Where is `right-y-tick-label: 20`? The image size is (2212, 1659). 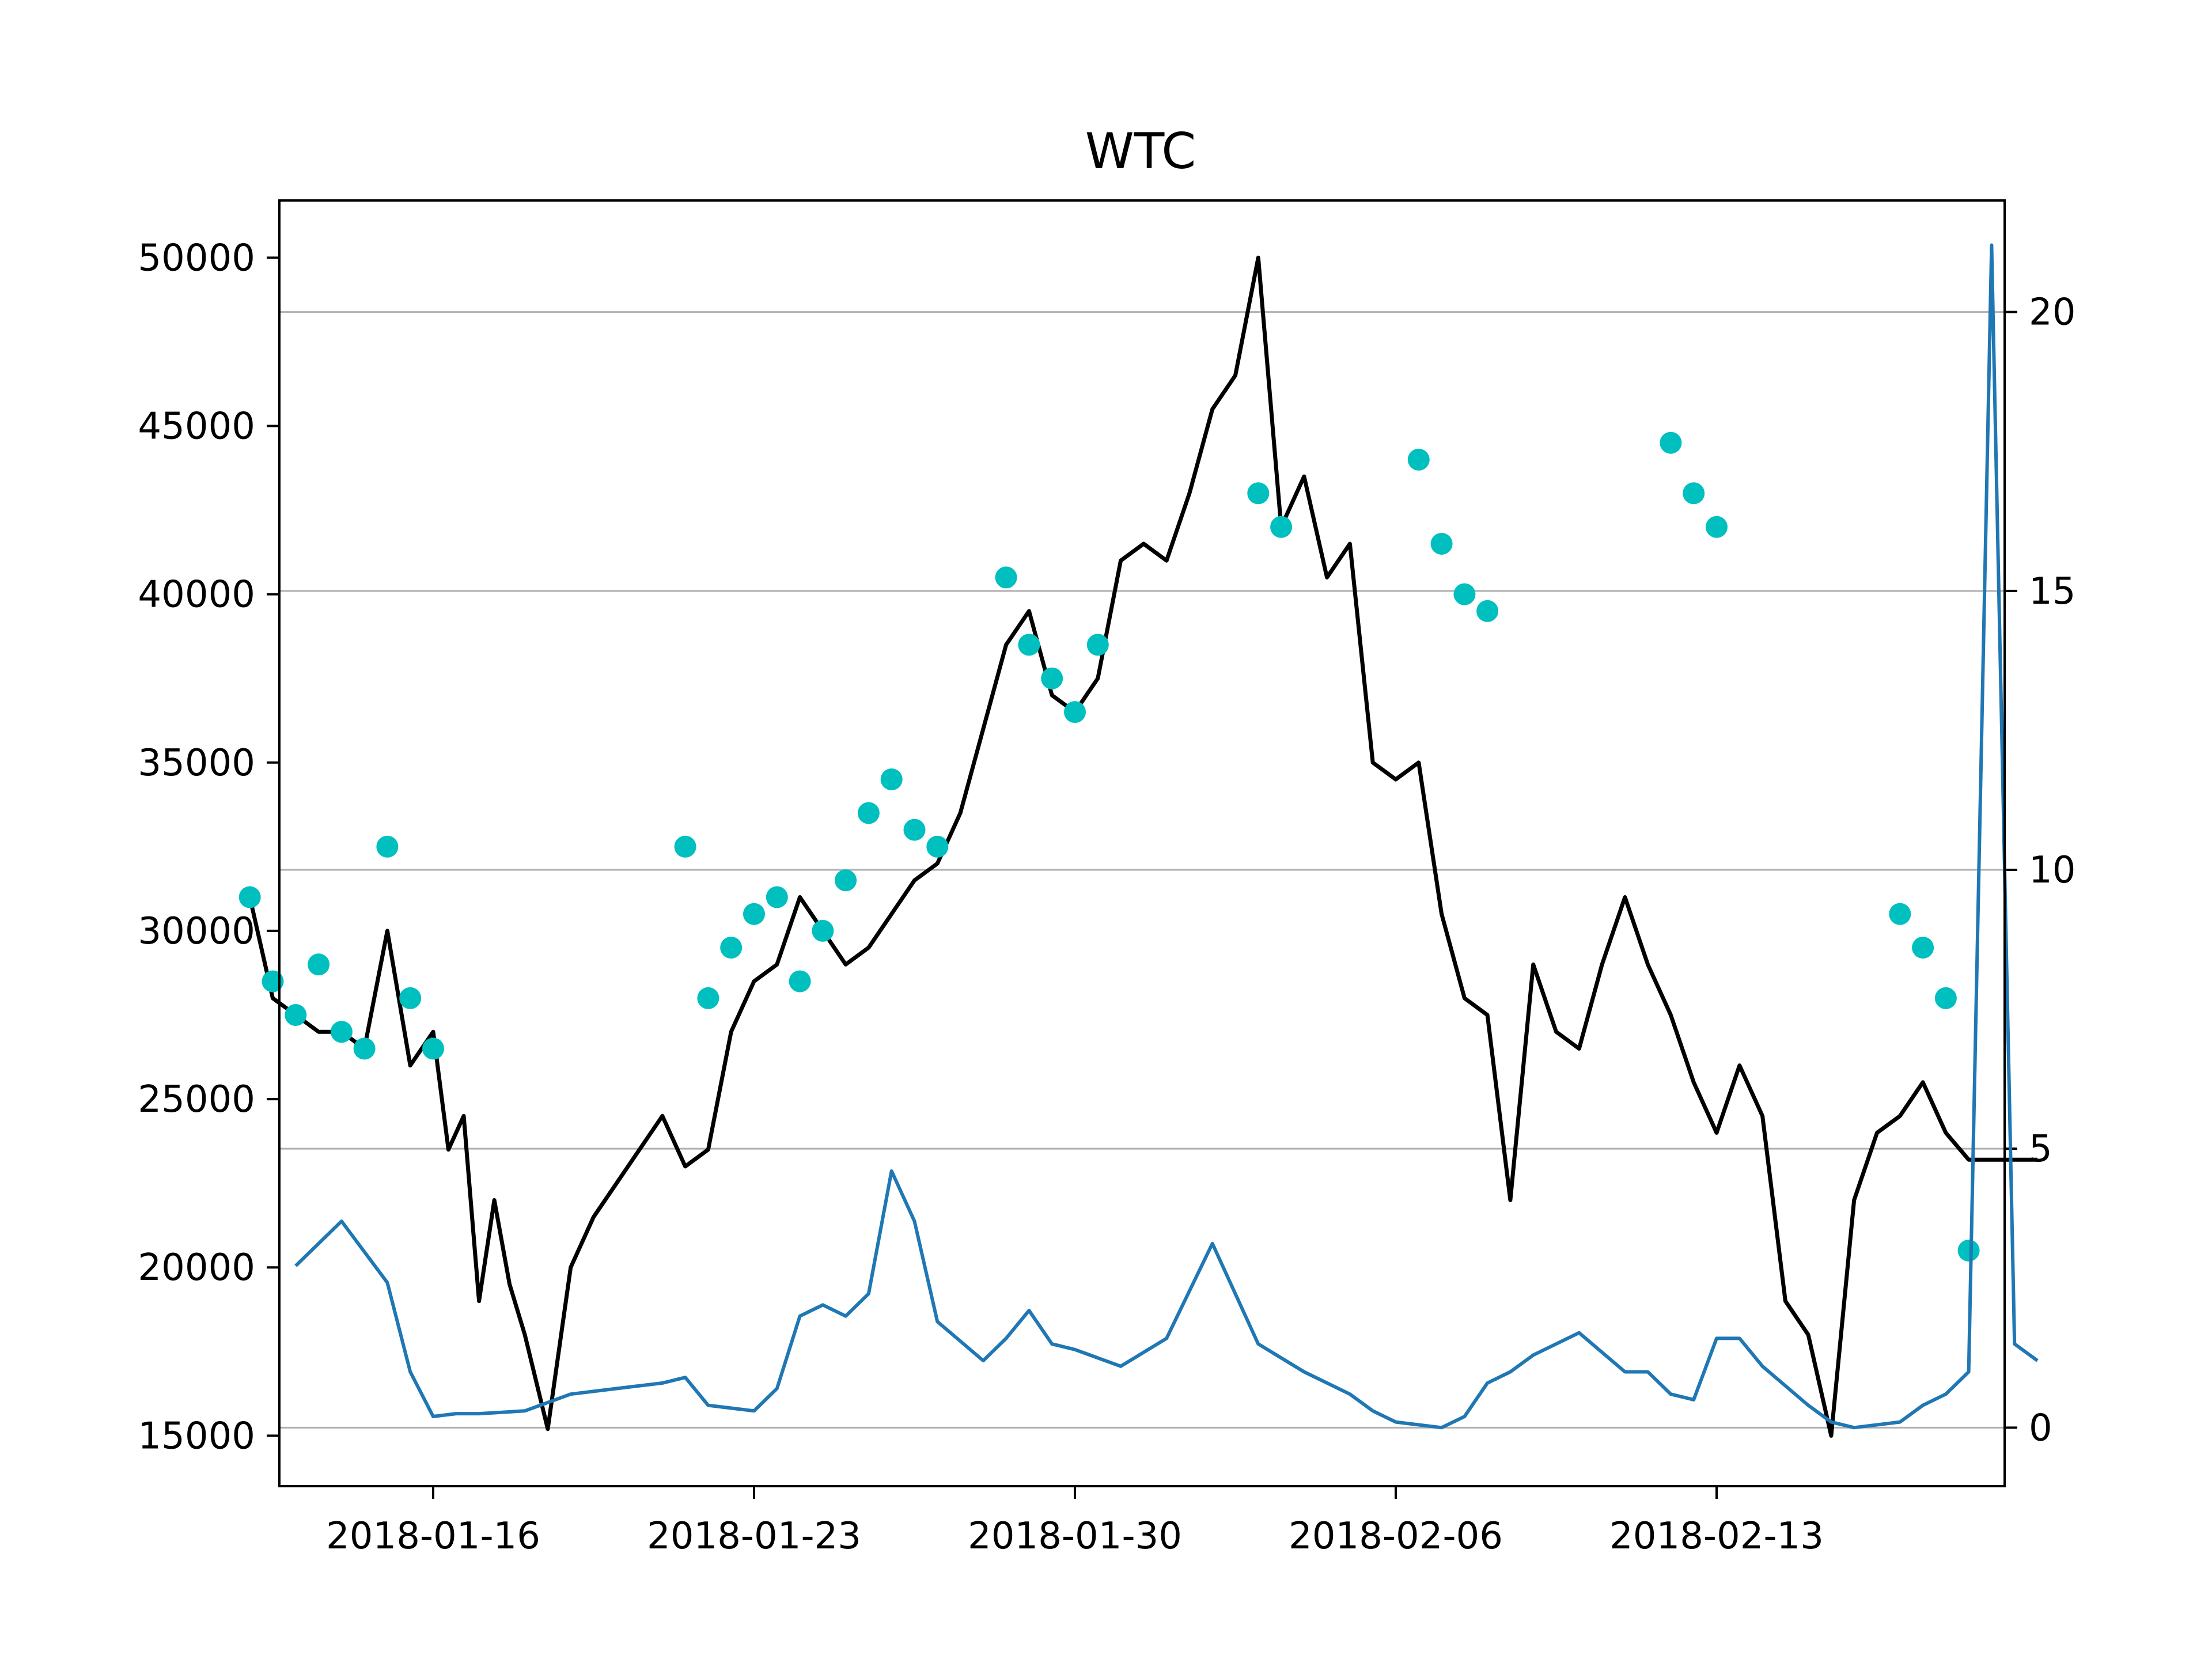 right-y-tick-label: 20 is located at coordinates (2052, 312).